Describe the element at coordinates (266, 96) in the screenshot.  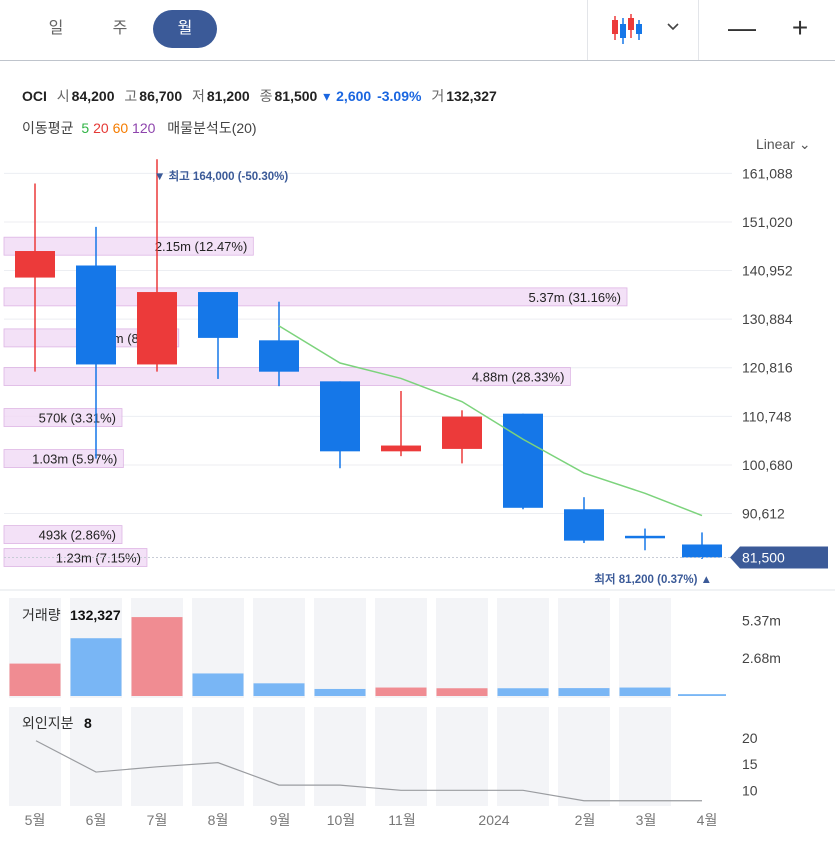
I see `close-label: 종` at that location.